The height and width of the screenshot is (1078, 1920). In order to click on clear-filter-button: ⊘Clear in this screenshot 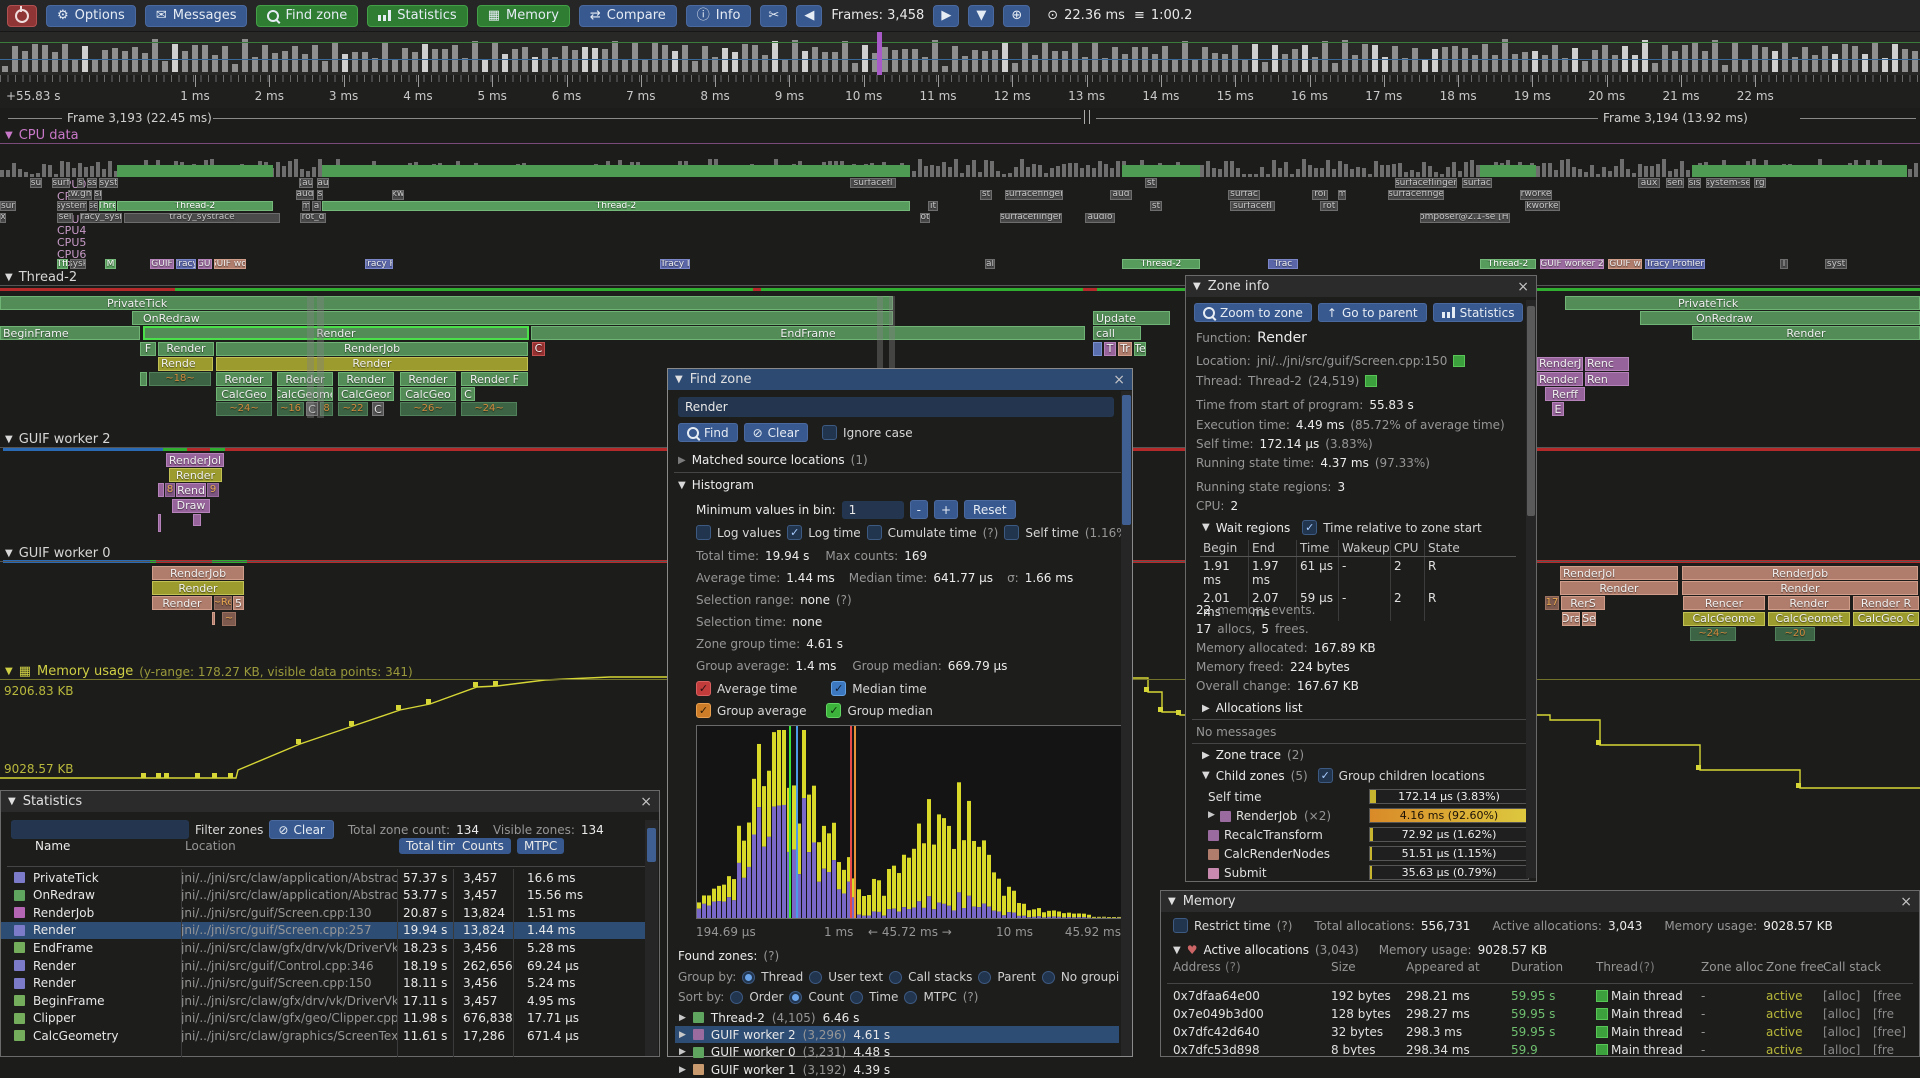, I will do `click(301, 829)`.